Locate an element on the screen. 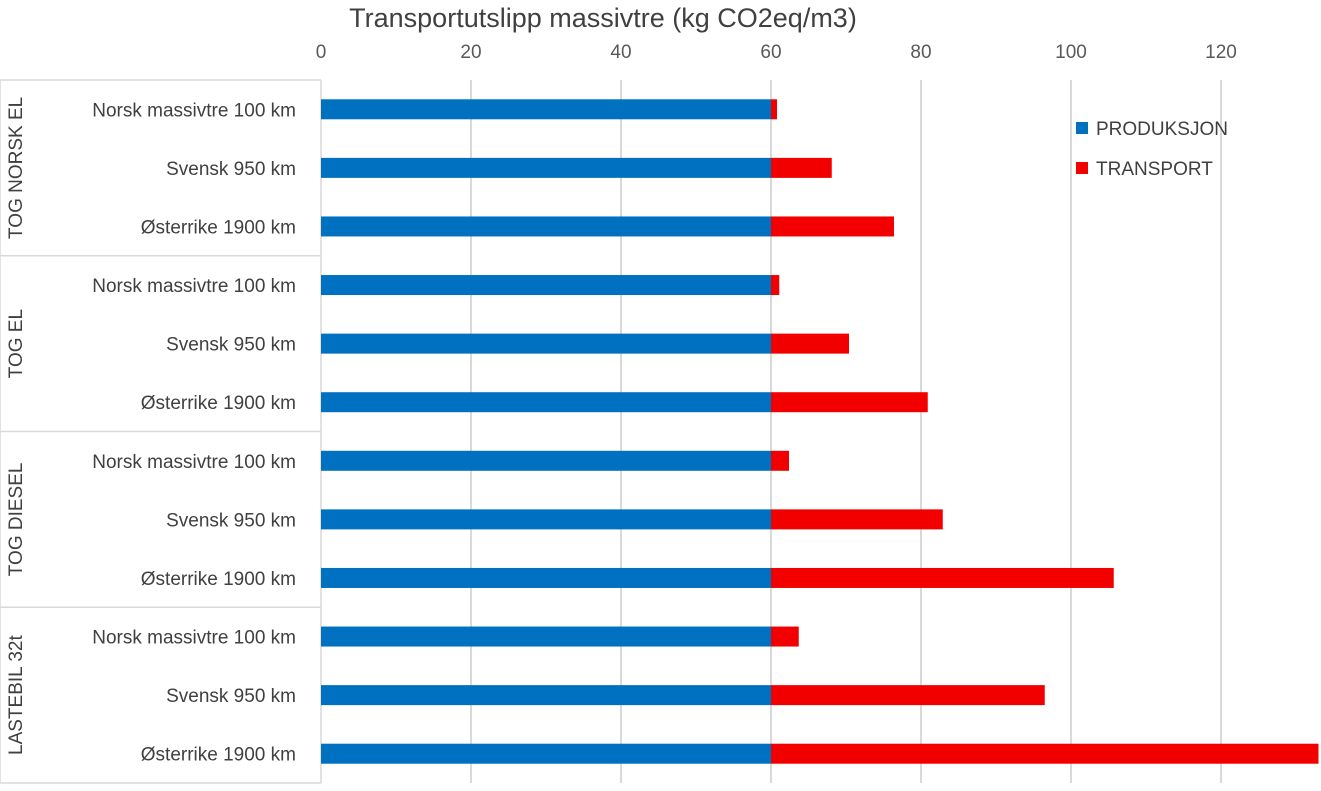 The image size is (1321, 791). x-tick-label: 80 is located at coordinates (920, 52).